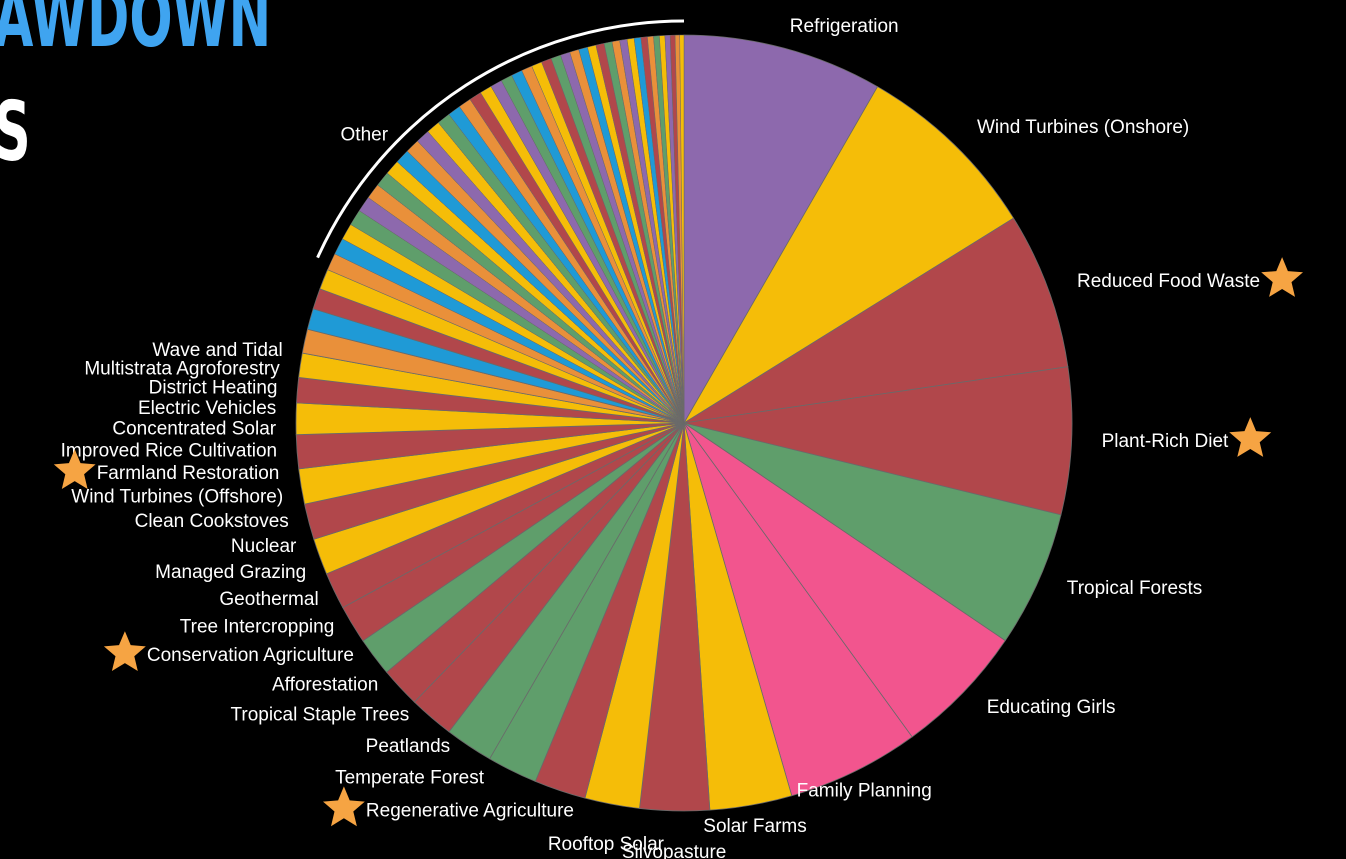  Describe the element at coordinates (754, 826) in the screenshot. I see `slice-label-solar-farms: Solar Farms` at that location.